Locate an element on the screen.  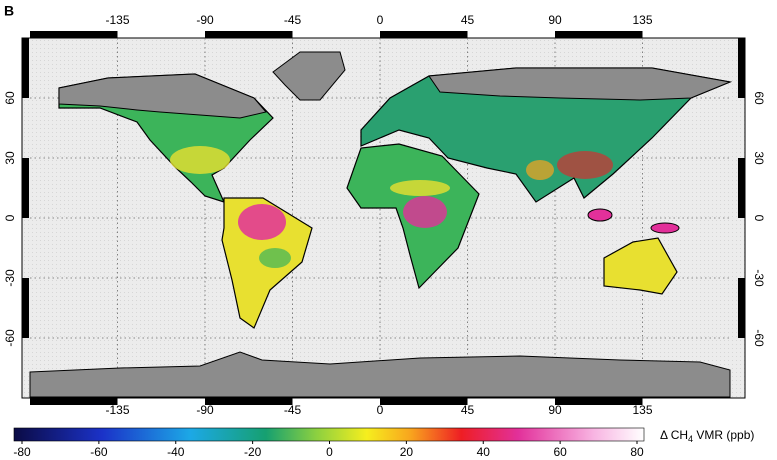
label-suffix: VMR (ppb) is located at coordinates (723, 435).